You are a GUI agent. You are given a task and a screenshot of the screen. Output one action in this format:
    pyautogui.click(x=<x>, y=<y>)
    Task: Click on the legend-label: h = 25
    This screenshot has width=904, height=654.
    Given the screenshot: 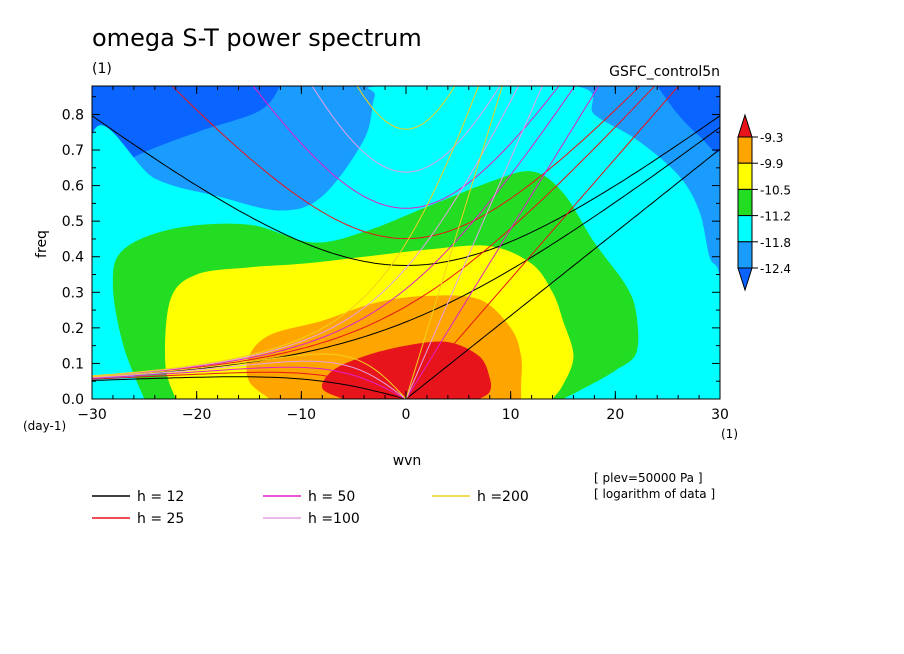 What is the action you would take?
    pyautogui.click(x=160, y=519)
    